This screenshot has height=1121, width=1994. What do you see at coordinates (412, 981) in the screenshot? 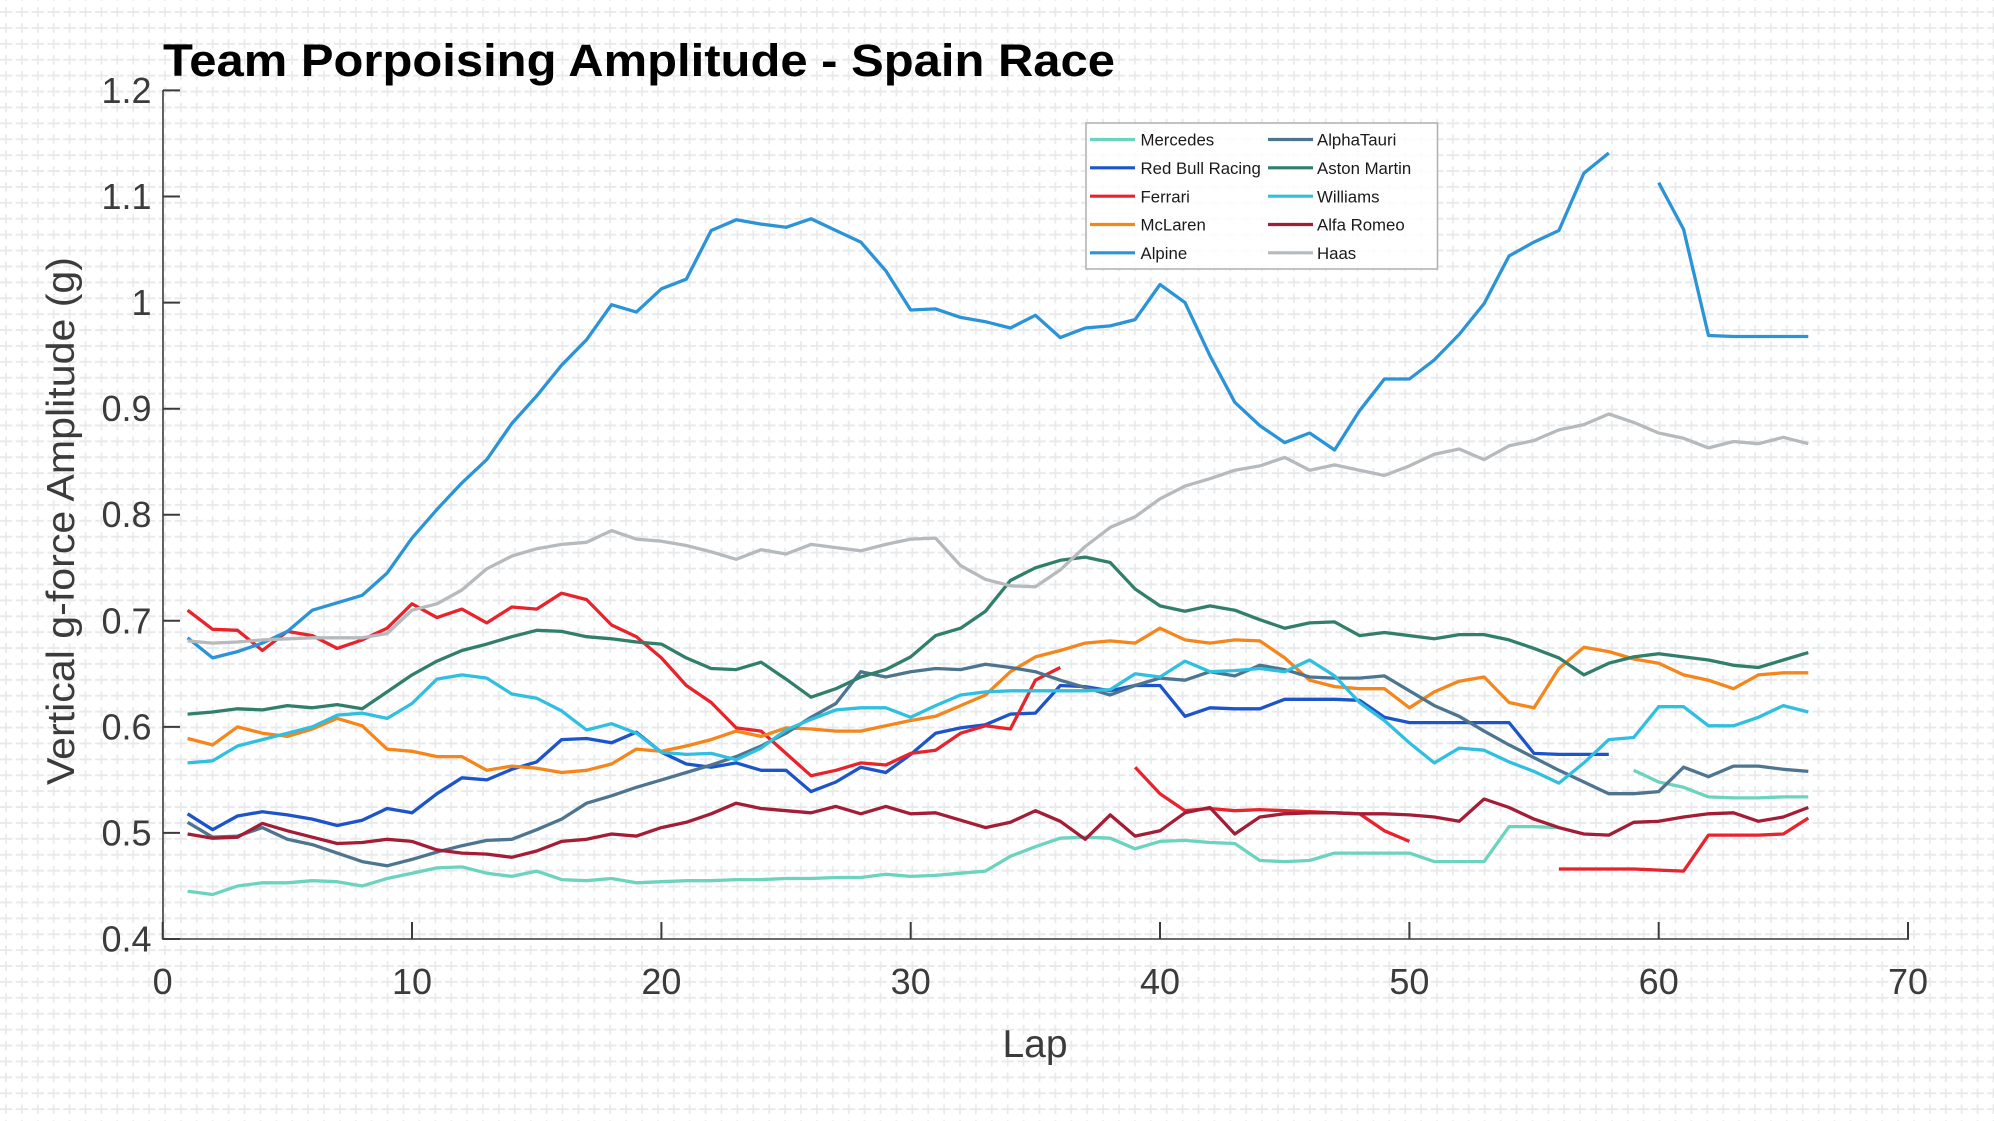
I see `svg-text: 10` at bounding box center [412, 981].